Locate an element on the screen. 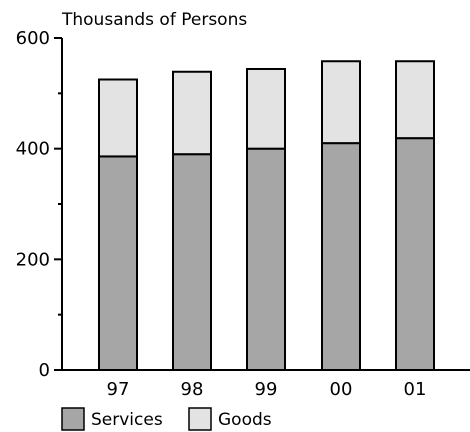 The image size is (470, 432). x-tick-label-98: 98 is located at coordinates (192, 389).